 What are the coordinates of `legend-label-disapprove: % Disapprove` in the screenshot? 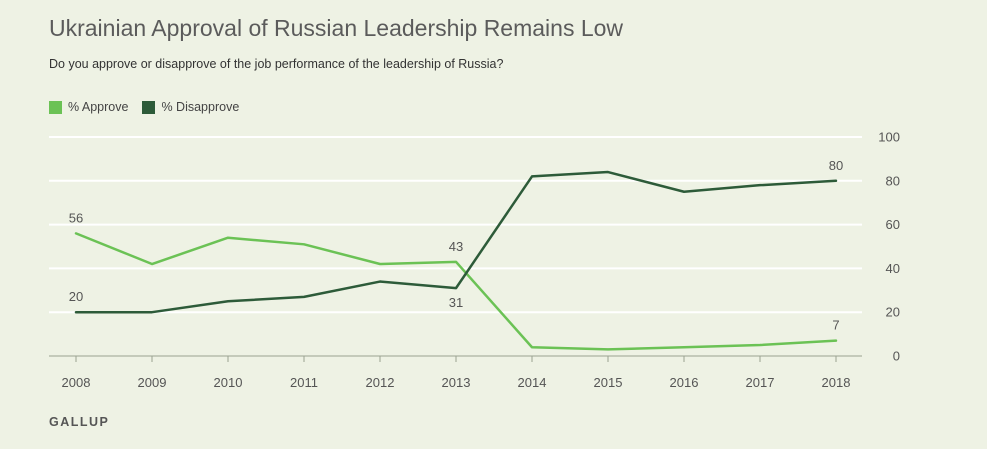 It's located at (200, 107).